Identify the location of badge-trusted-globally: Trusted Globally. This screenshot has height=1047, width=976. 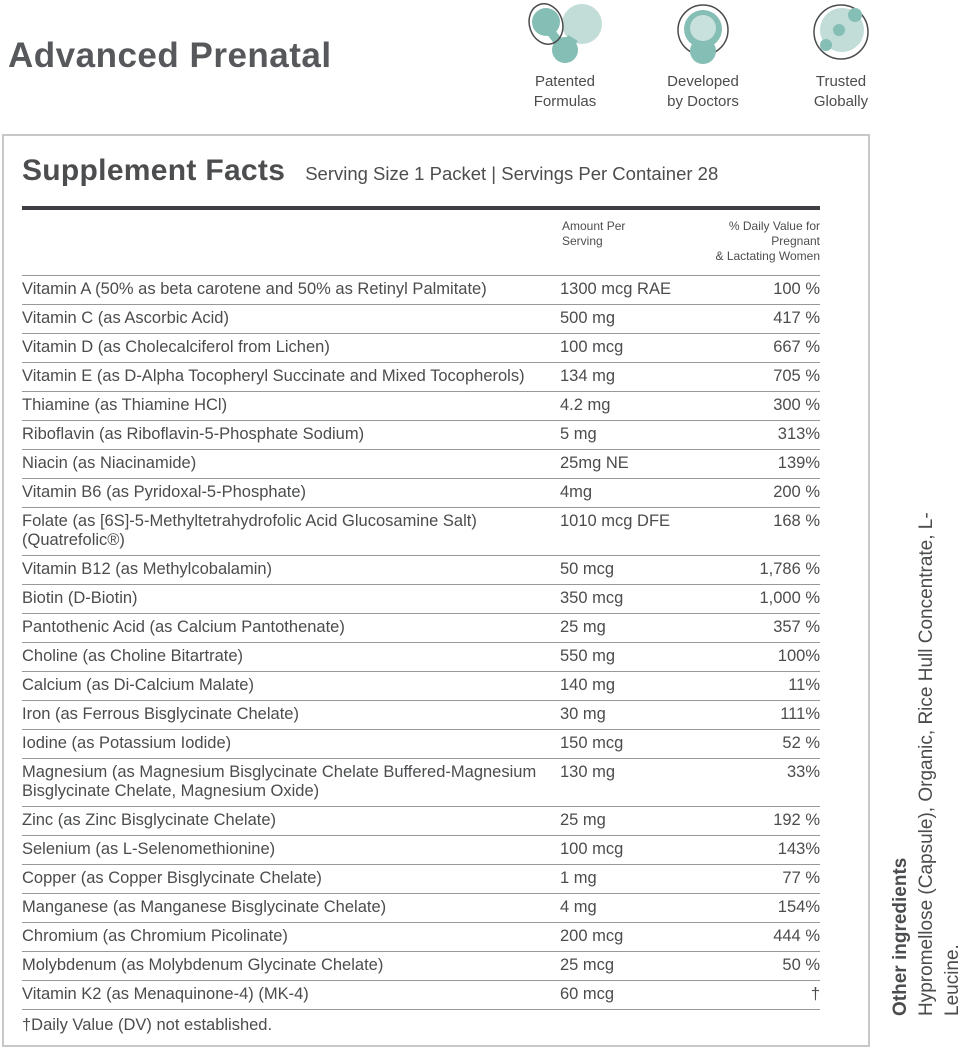
(841, 57).